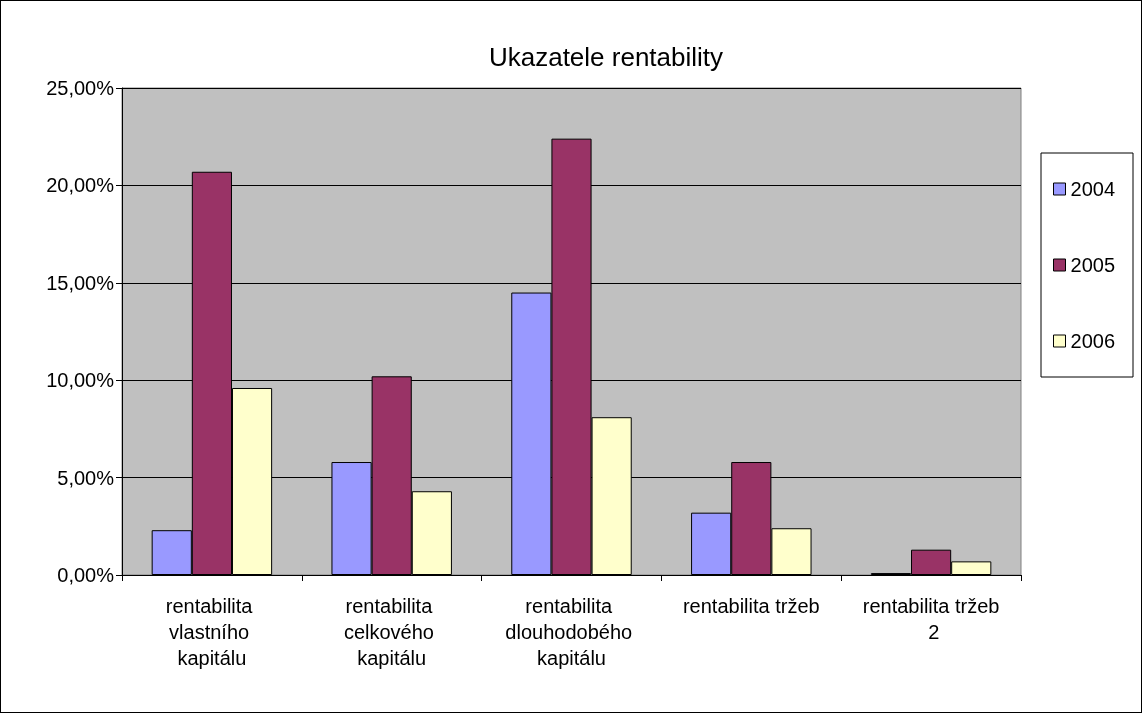  Describe the element at coordinates (80, 282) in the screenshot. I see `y-tick-label: 15,00%` at that location.